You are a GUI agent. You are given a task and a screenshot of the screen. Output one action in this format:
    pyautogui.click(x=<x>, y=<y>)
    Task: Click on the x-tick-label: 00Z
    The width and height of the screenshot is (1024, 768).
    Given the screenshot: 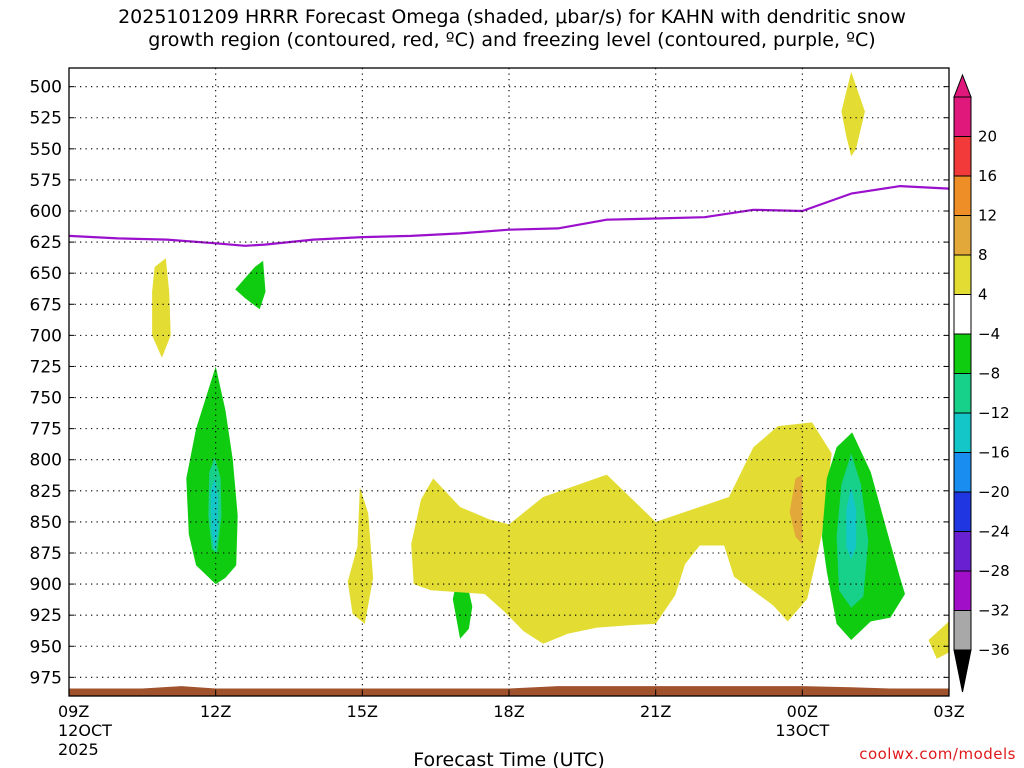 What is the action you would take?
    pyautogui.click(x=802, y=711)
    